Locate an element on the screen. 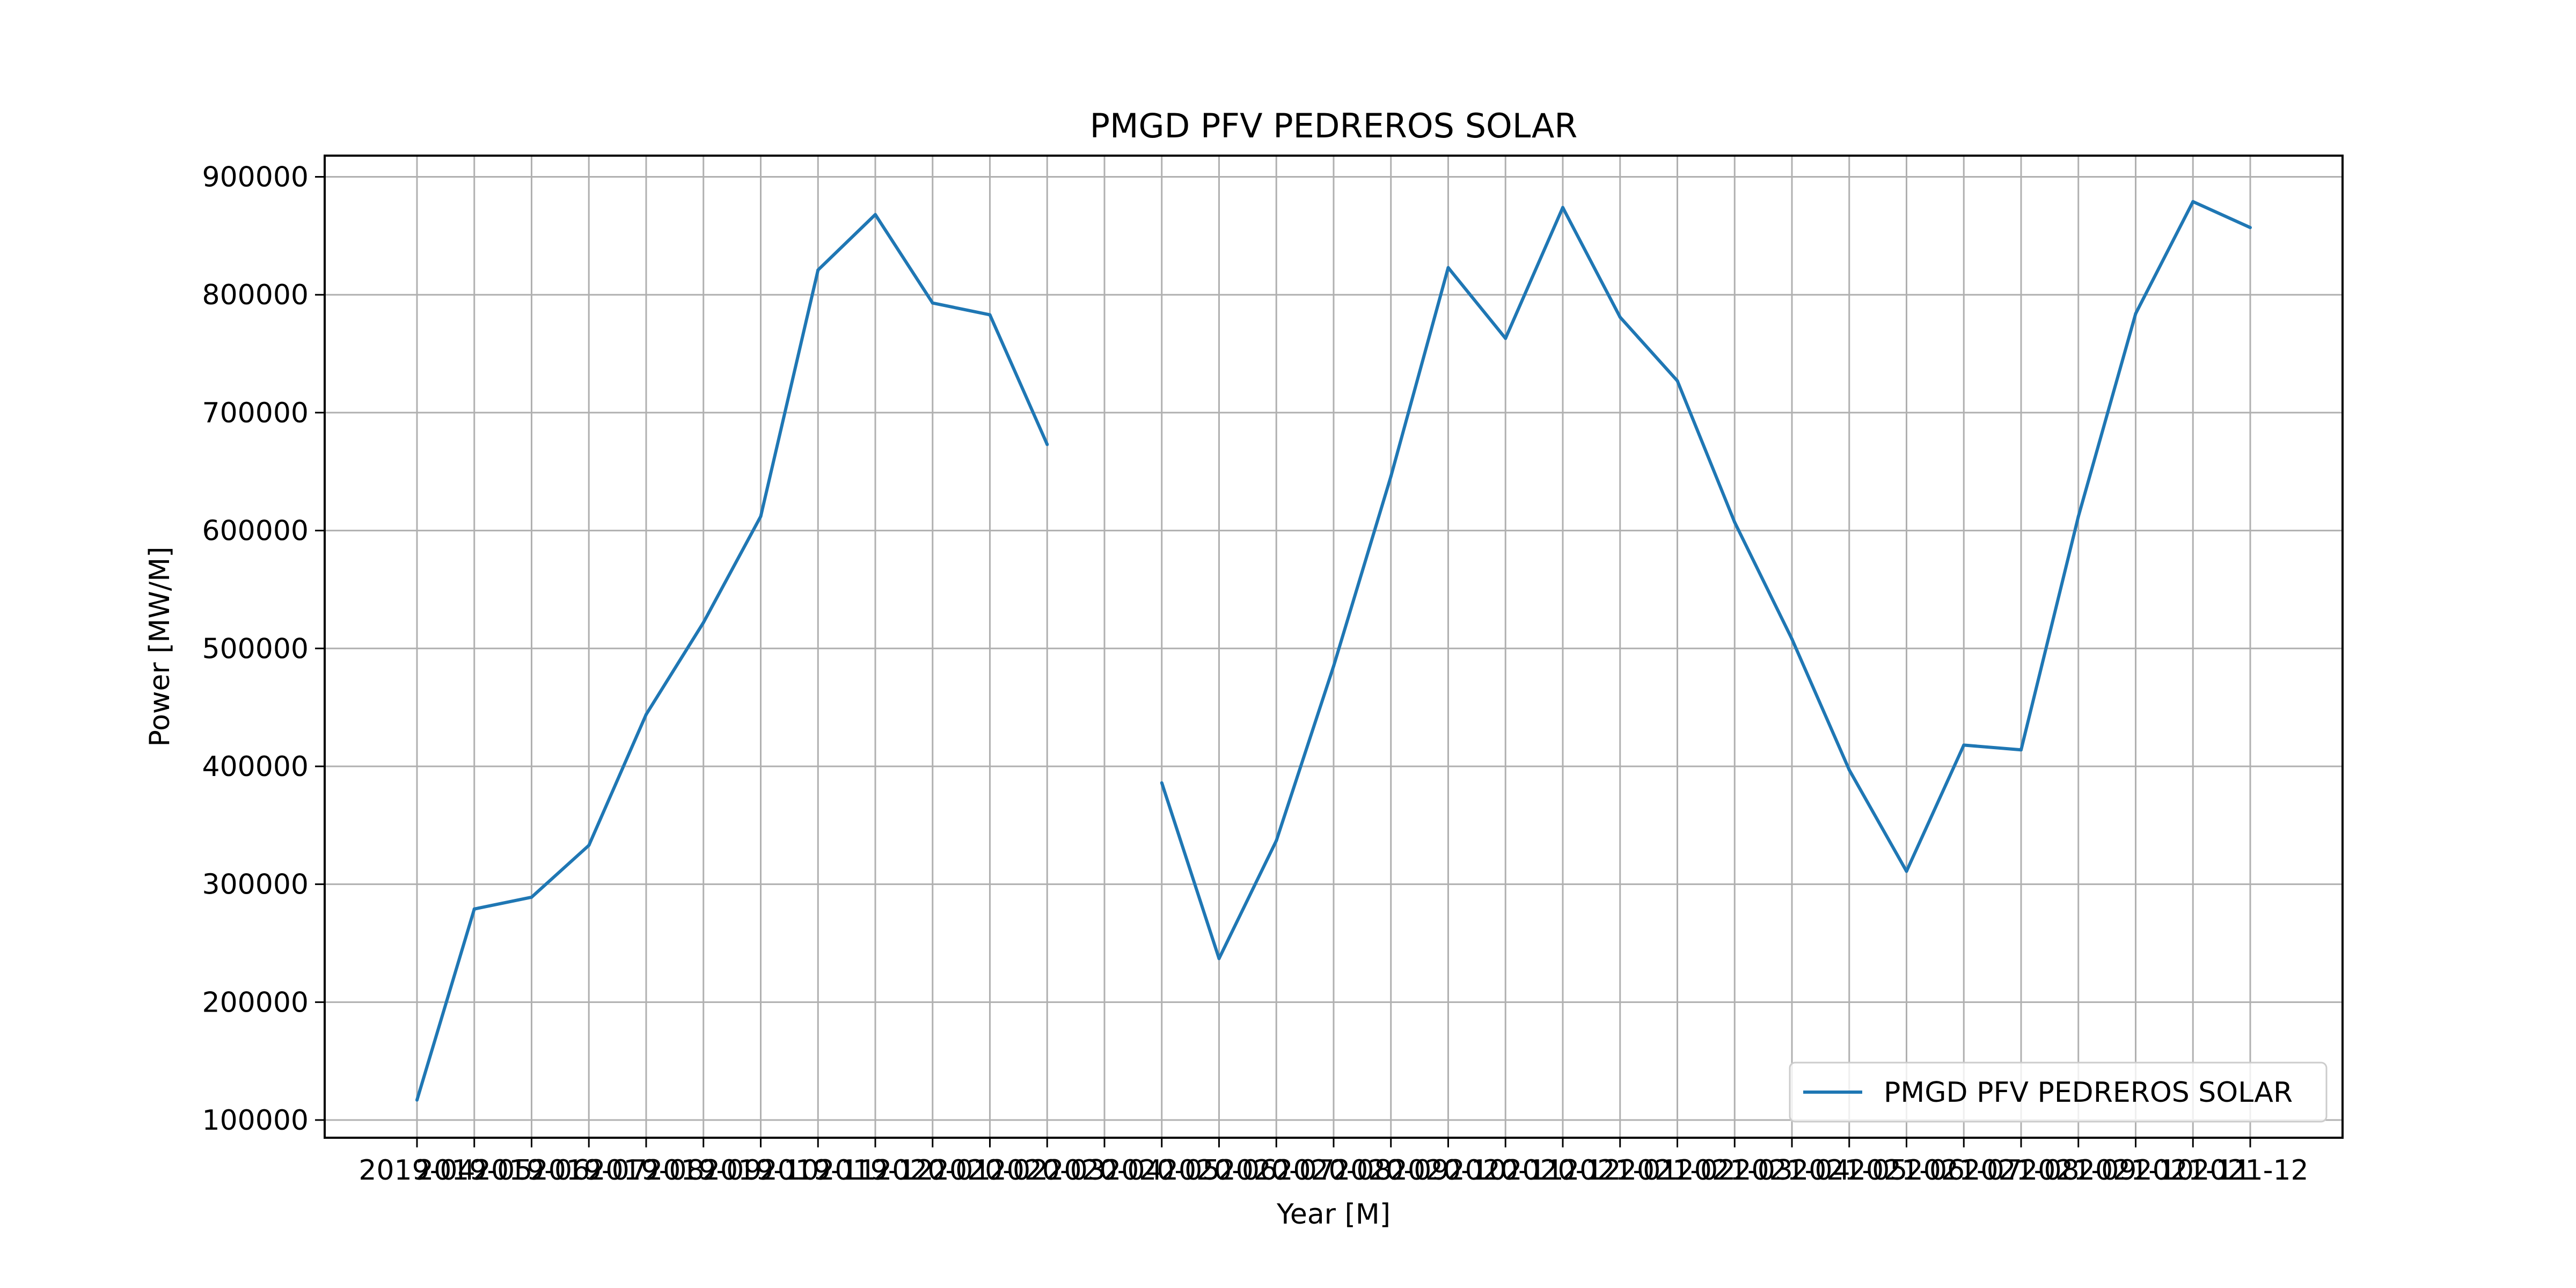 The width and height of the screenshot is (2576, 1288). y-tick-label: 200000 is located at coordinates (255, 1002).